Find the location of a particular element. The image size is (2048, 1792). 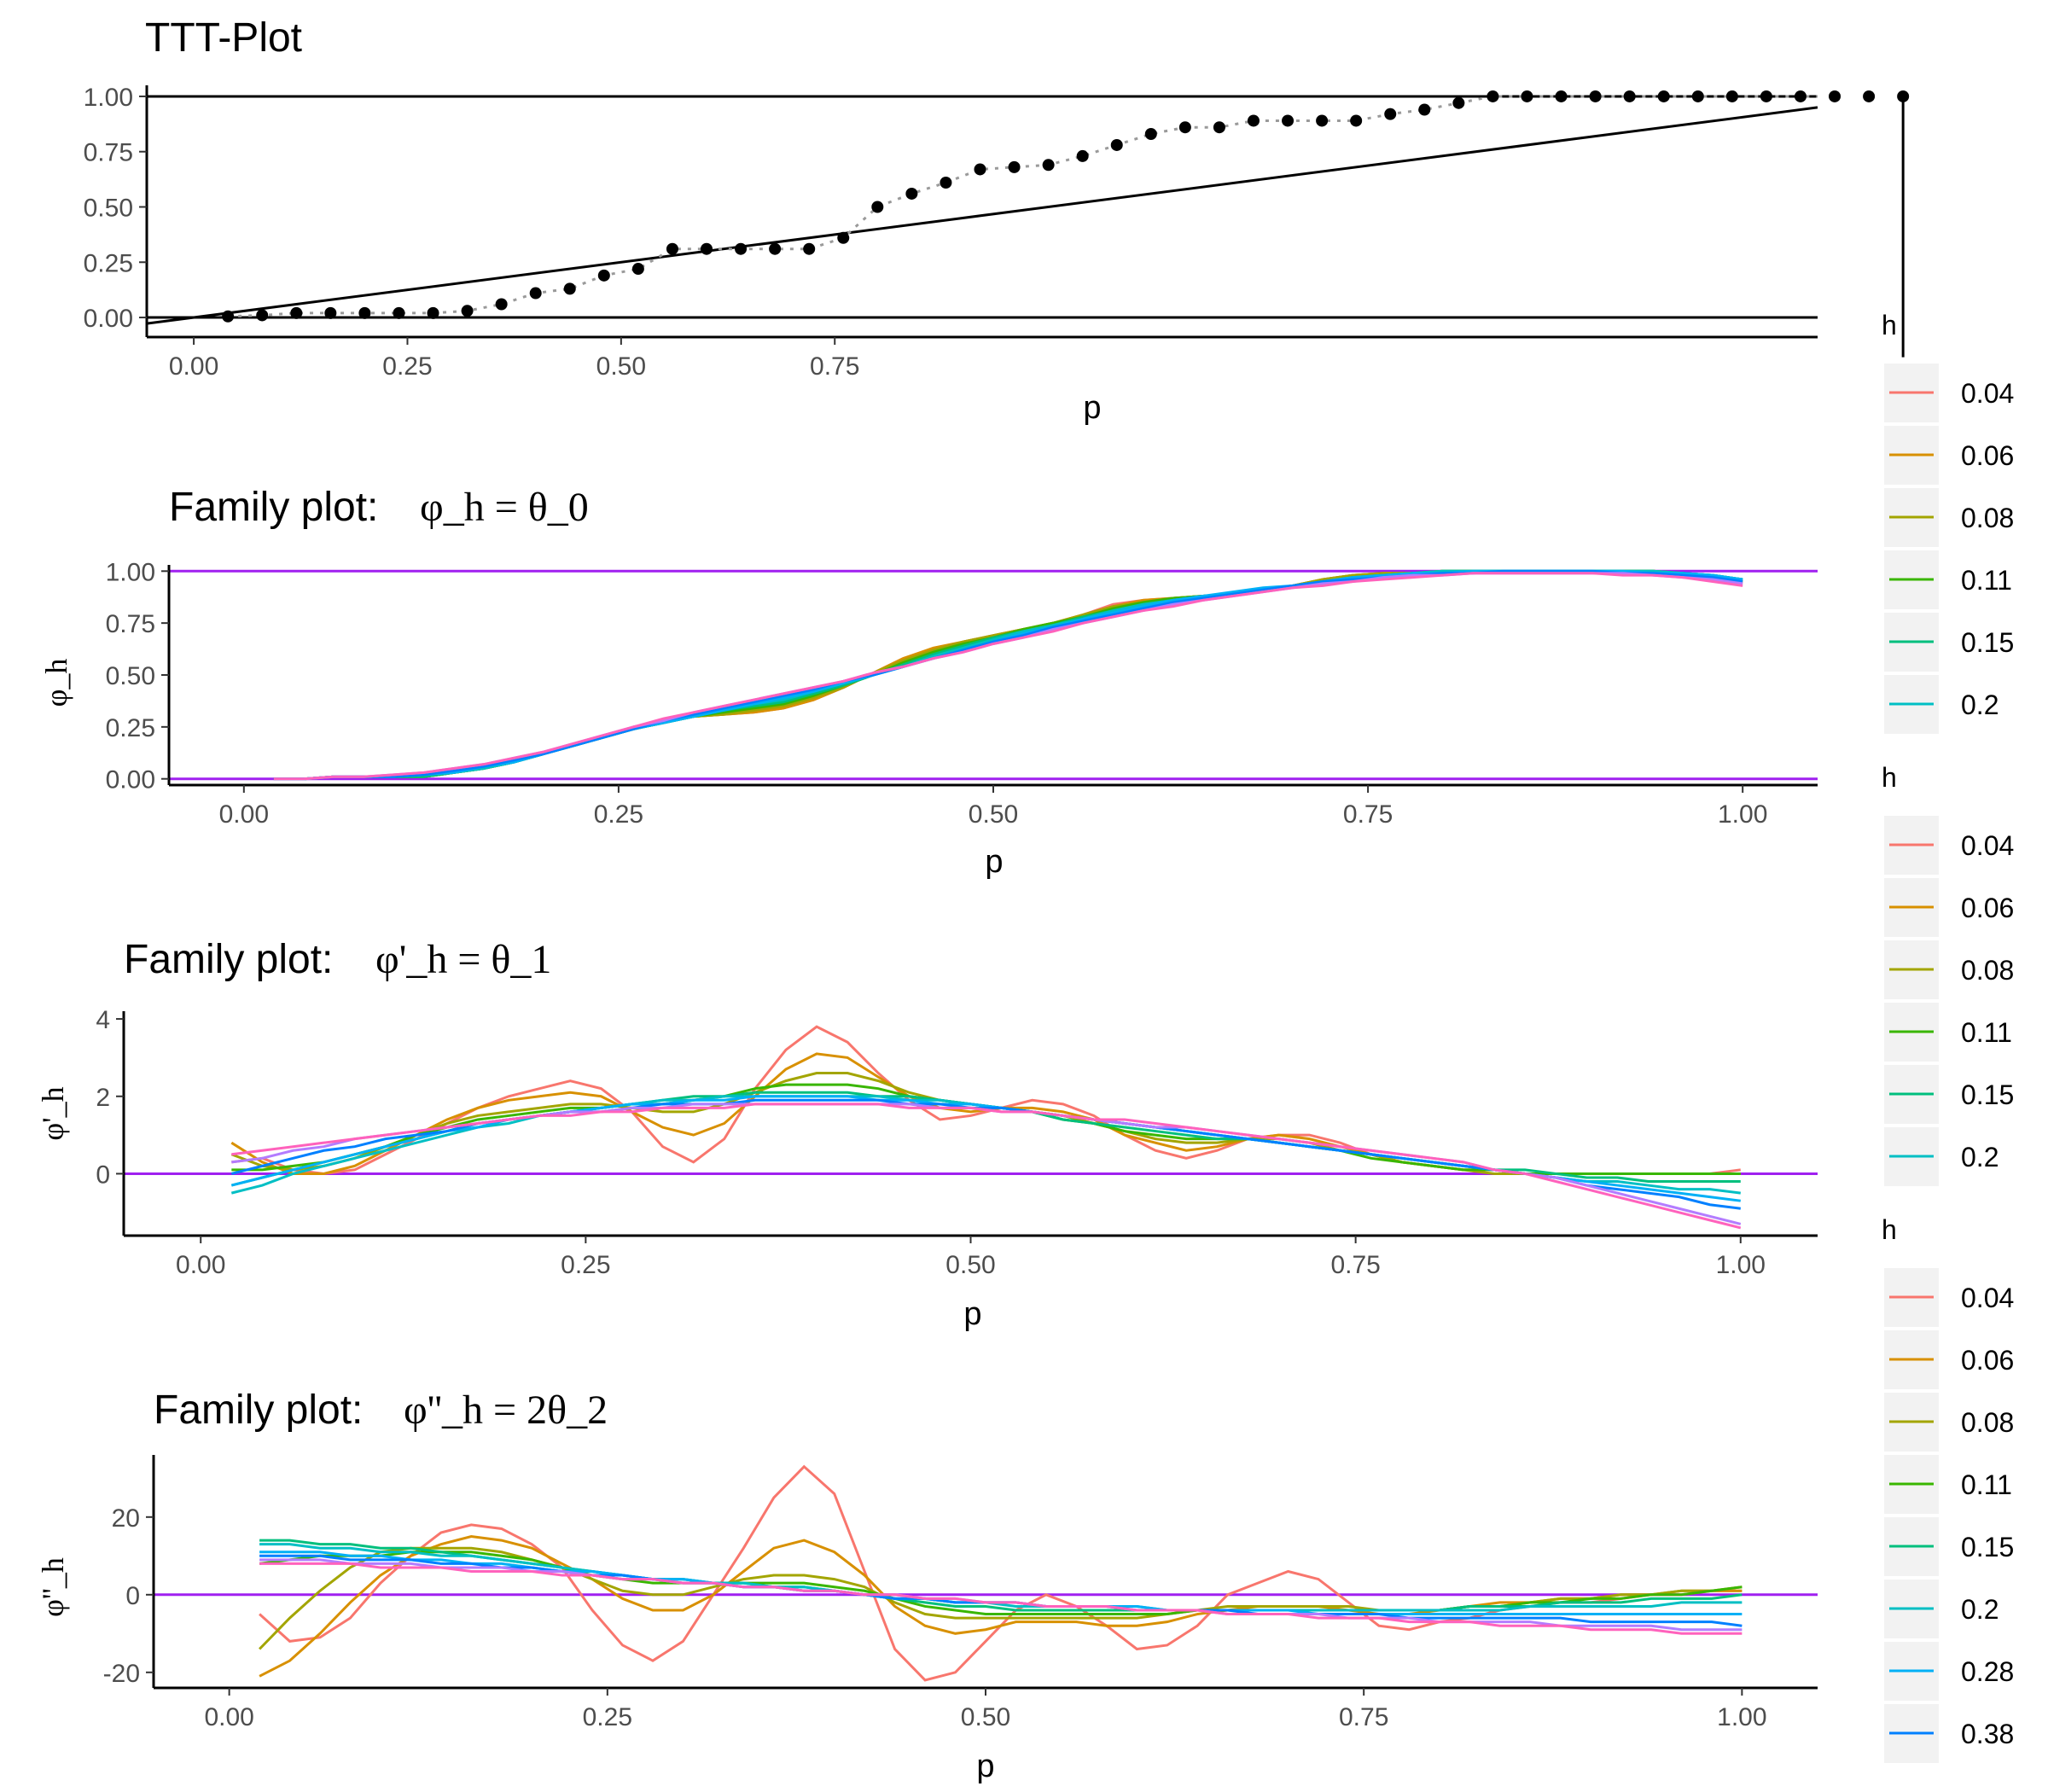

panel2-x-axis-title: p is located at coordinates (994, 862).